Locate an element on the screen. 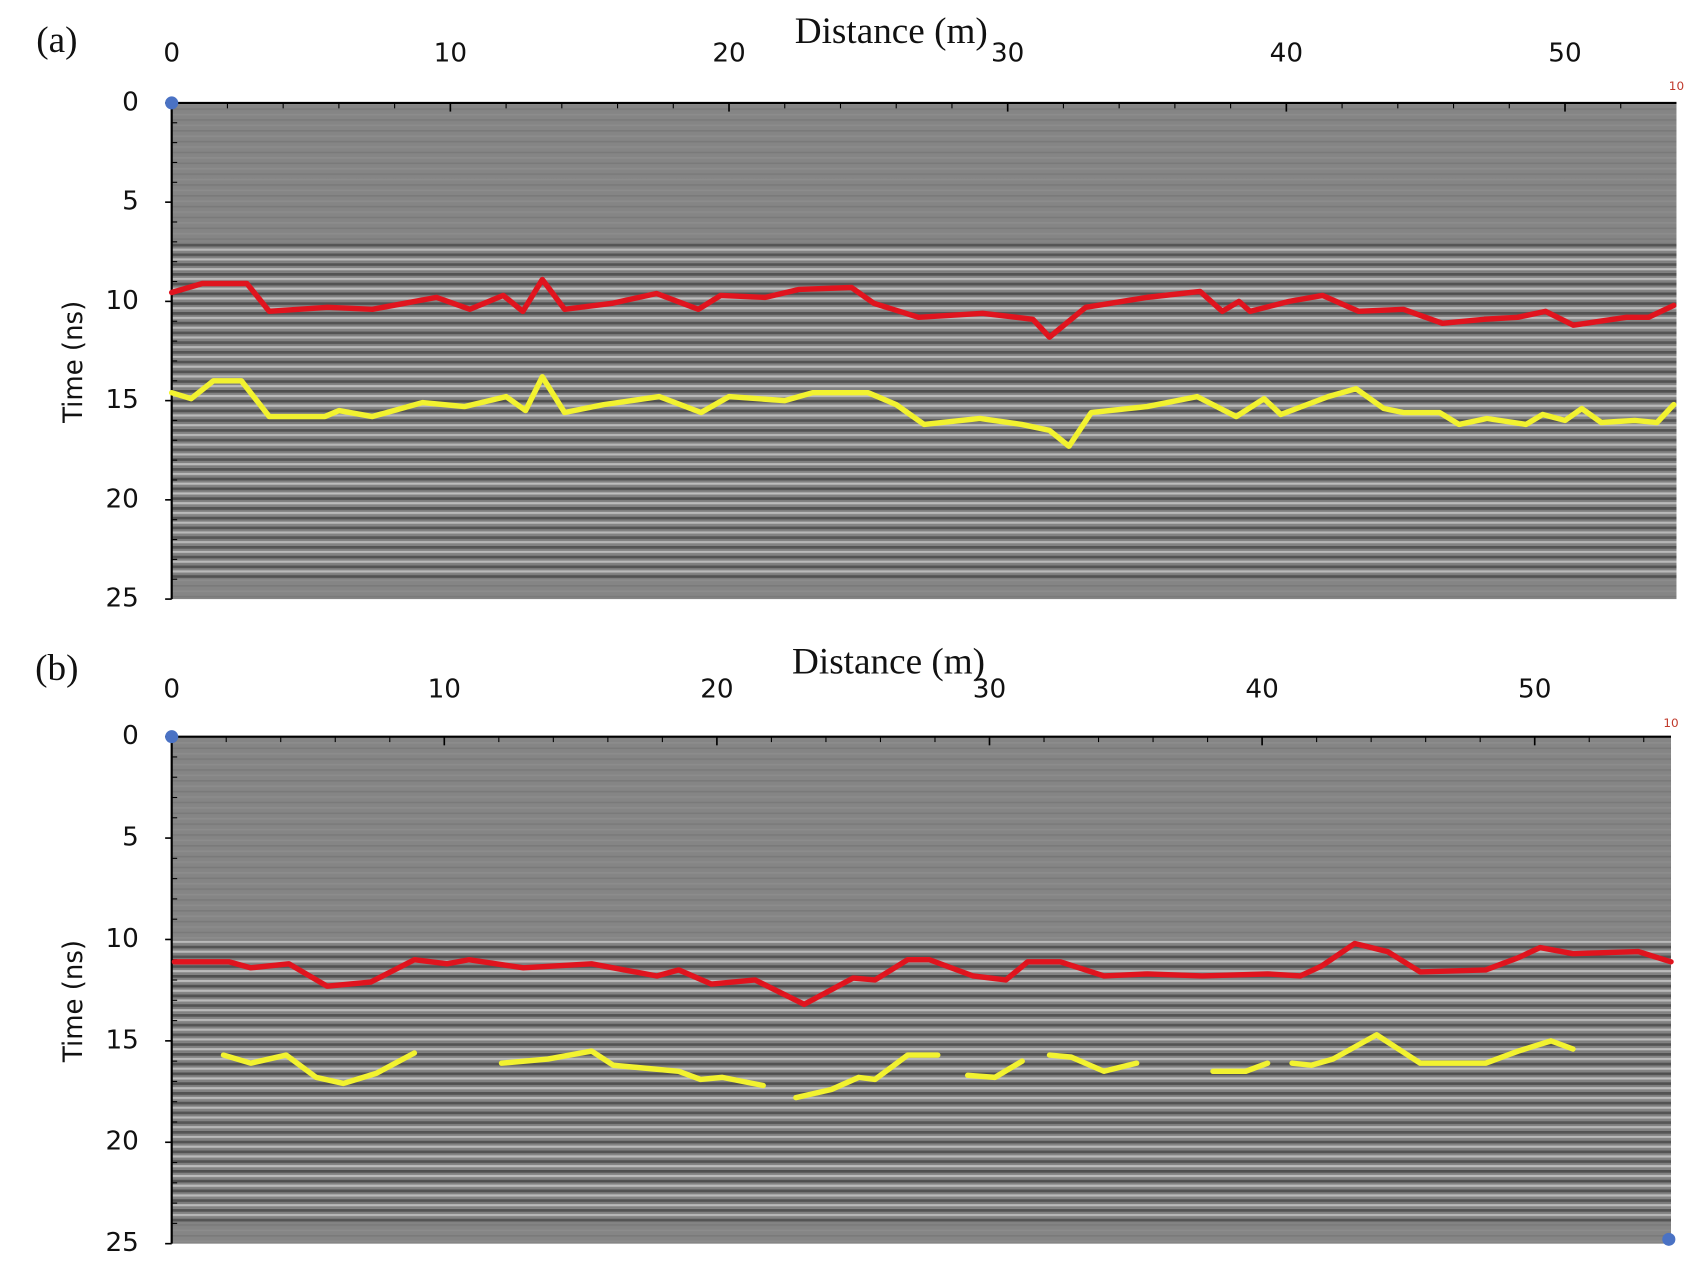 The image size is (1706, 1287). panel-label: (a) is located at coordinates (56, 40).